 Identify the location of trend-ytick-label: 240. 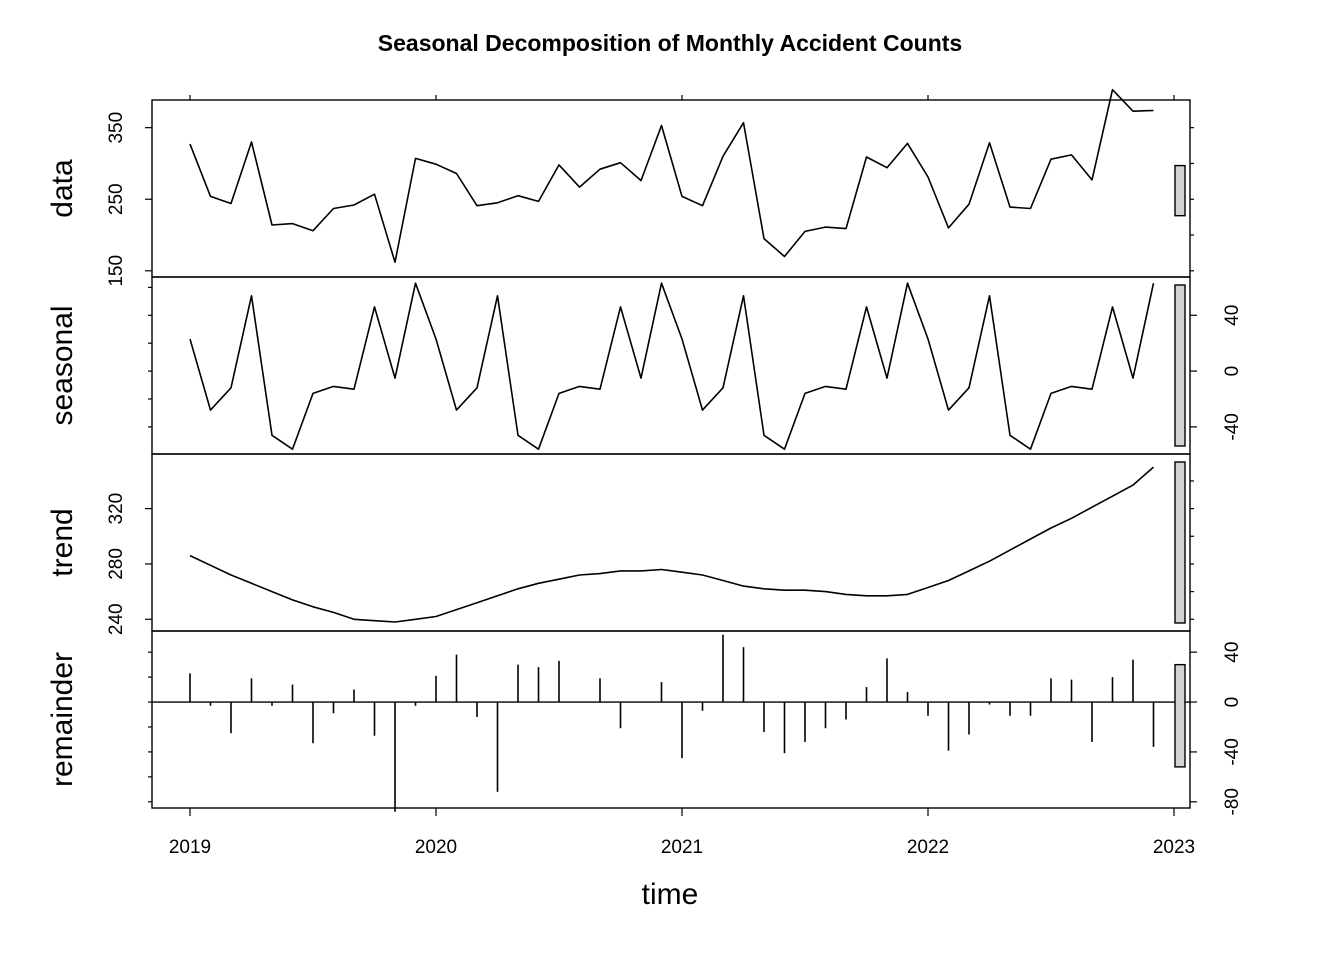
(116, 619).